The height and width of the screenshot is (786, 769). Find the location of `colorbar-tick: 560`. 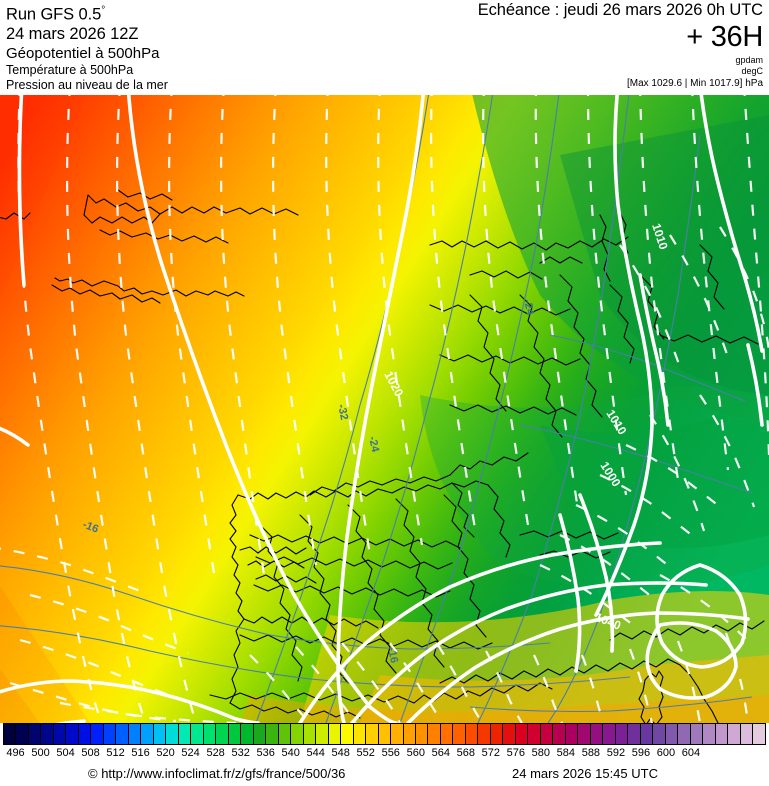

colorbar-tick: 560 is located at coordinates (415, 753).